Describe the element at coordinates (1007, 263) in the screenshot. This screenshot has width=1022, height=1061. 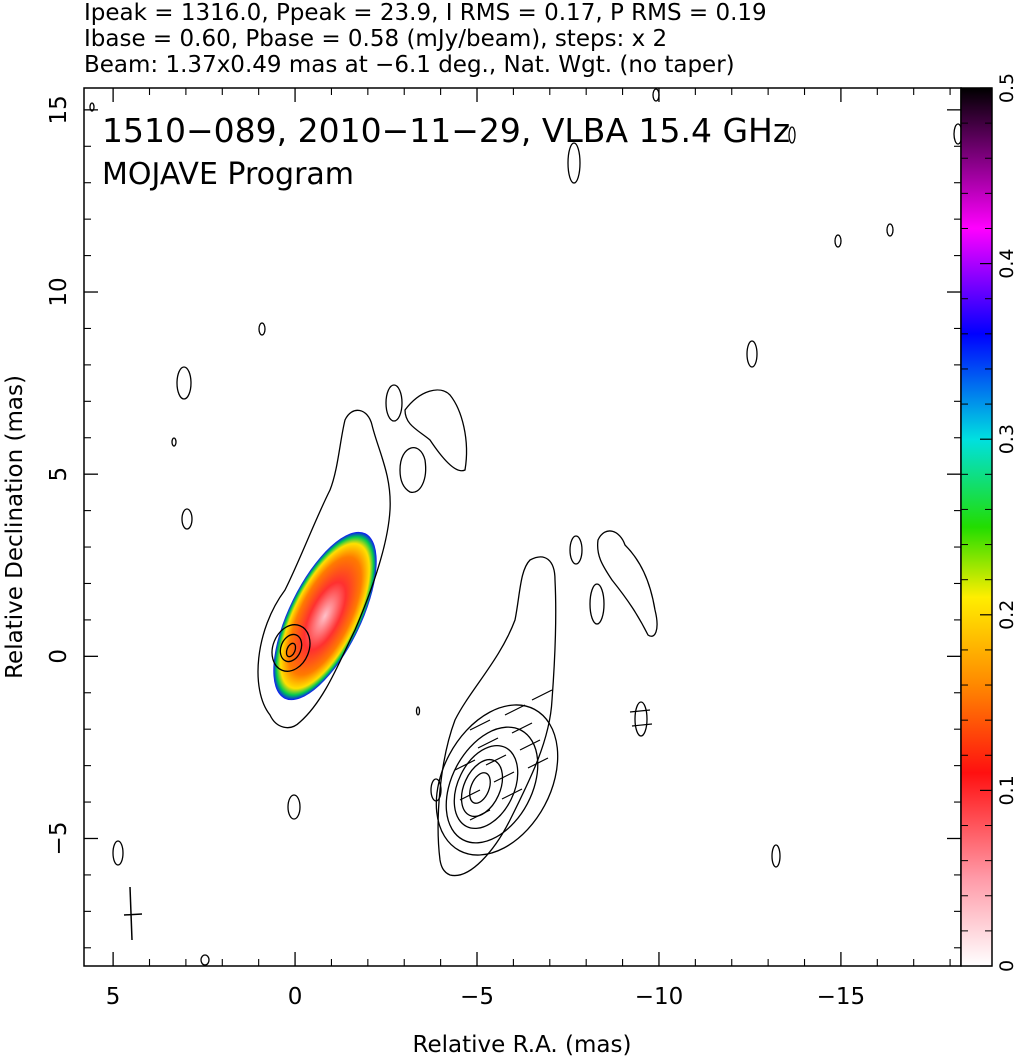
I see `colorbar-tick-label: 0.4` at that location.